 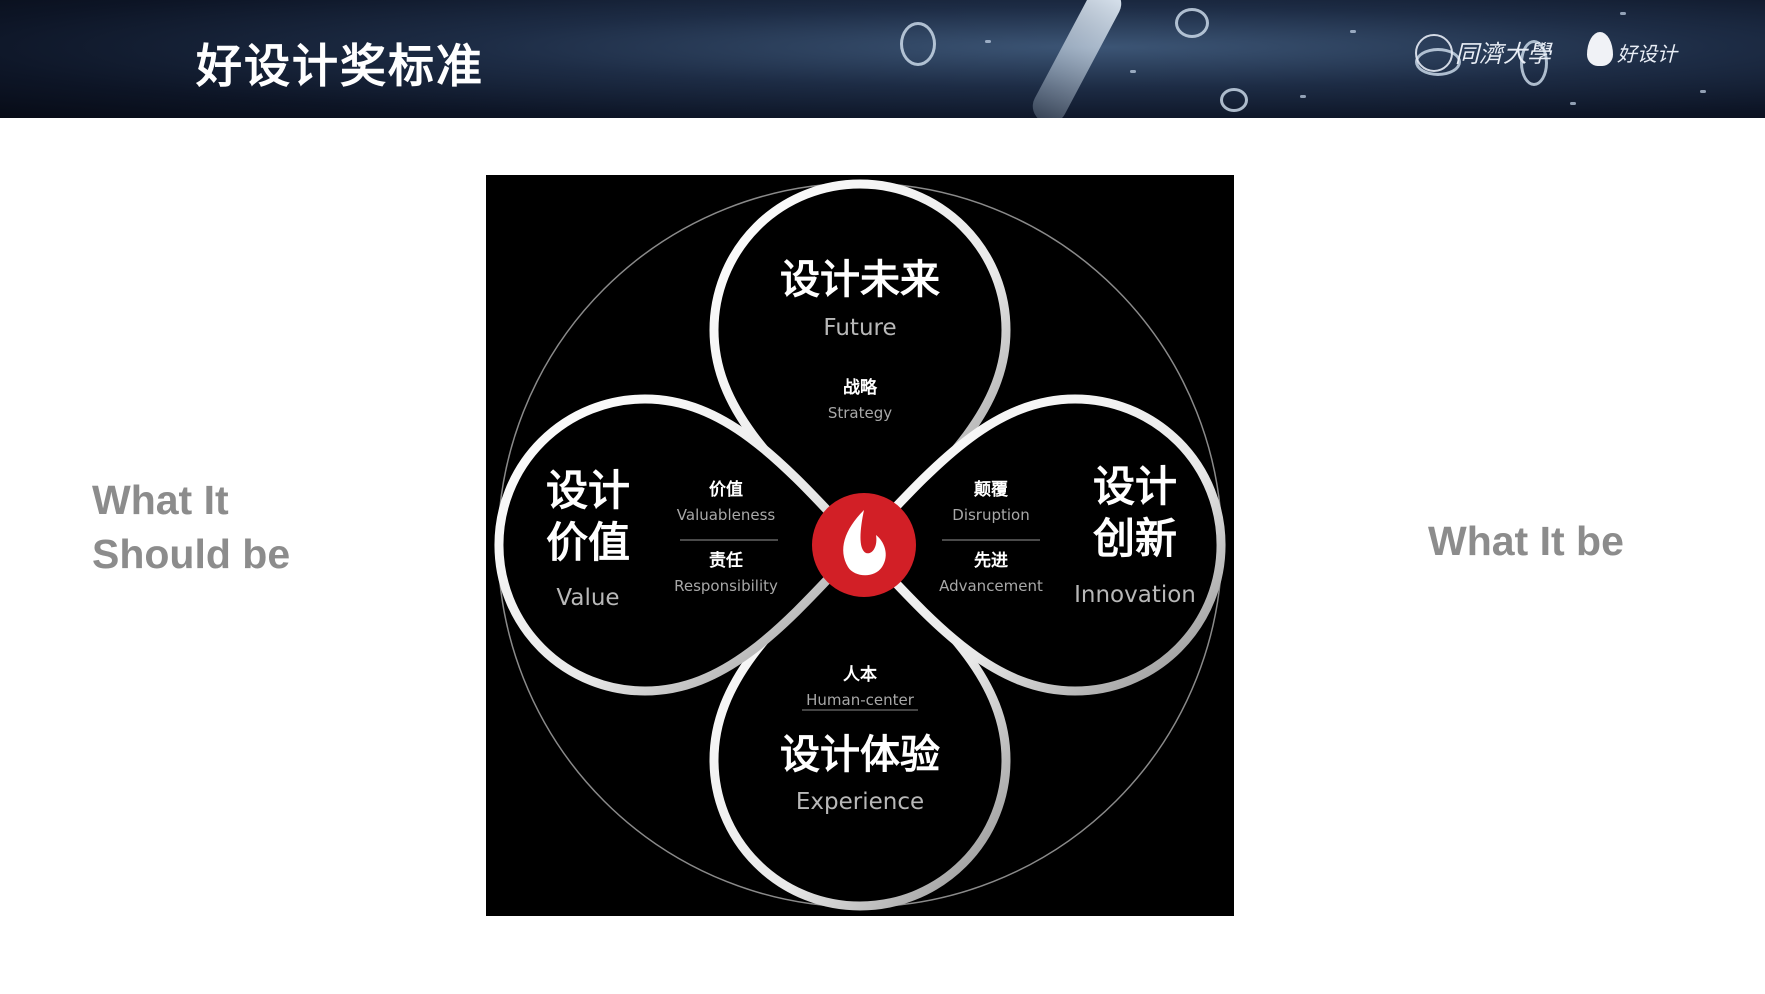 What do you see at coordinates (860, 755) in the screenshot?
I see `bottom-title: 设计体验` at bounding box center [860, 755].